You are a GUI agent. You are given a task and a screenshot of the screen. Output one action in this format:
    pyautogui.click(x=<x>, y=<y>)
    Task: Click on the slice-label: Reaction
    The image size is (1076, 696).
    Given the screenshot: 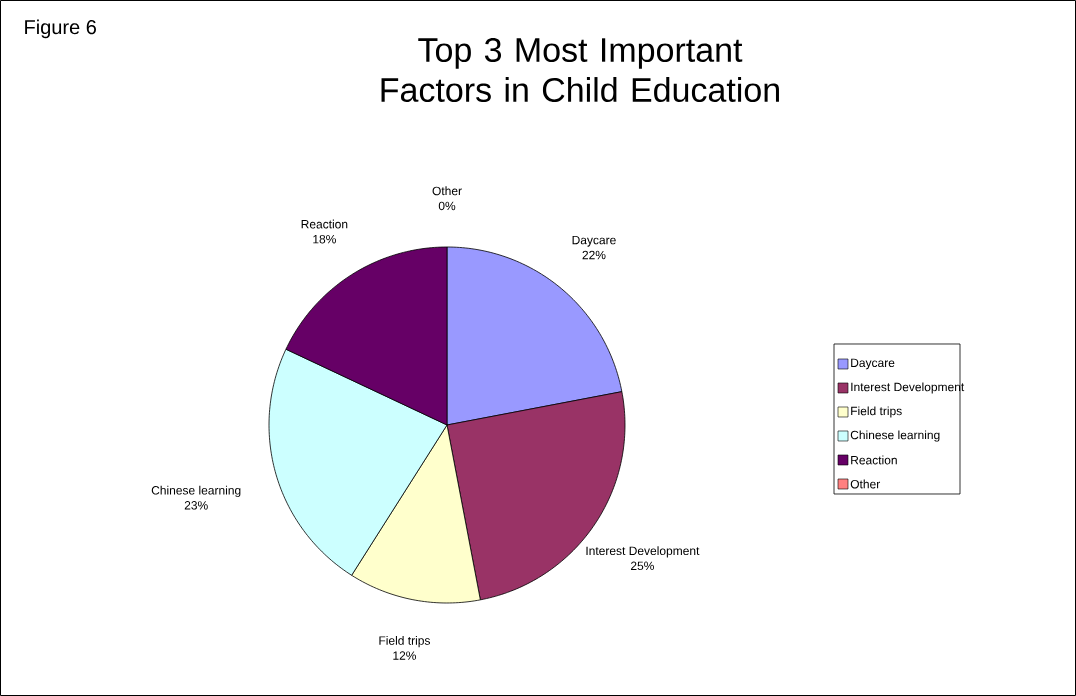 What is the action you would take?
    pyautogui.click(x=324, y=224)
    